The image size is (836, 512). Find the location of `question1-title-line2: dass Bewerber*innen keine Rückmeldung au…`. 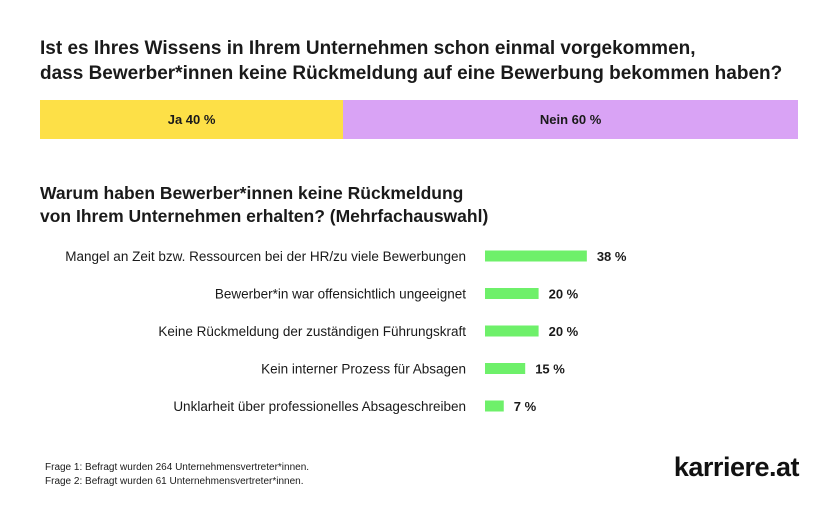

question1-title-line2: dass Bewerber*innen keine Rückmeldung au… is located at coordinates (411, 73).